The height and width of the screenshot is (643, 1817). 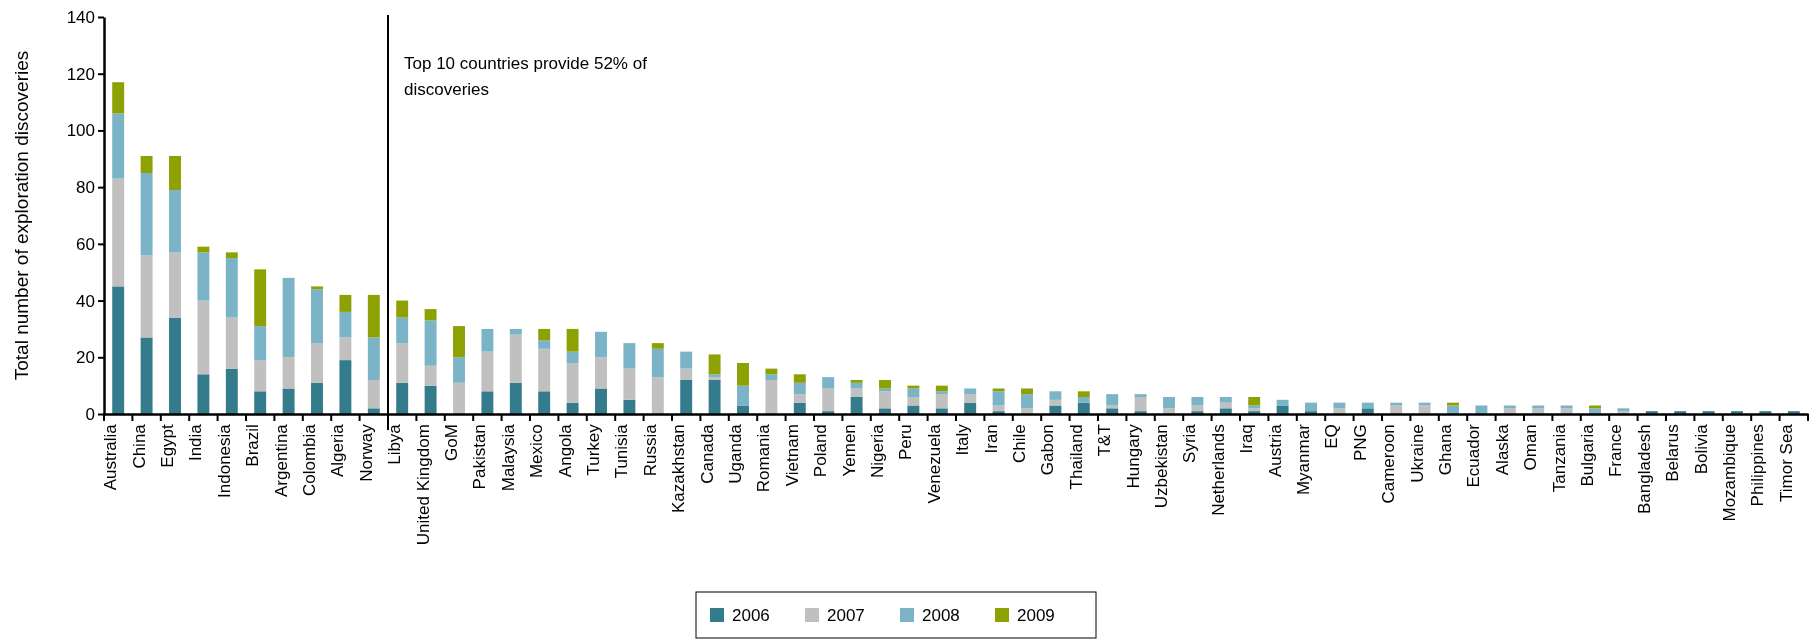 What do you see at coordinates (423, 485) in the screenshot?
I see `x-tick-label: United Kingdom` at bounding box center [423, 485].